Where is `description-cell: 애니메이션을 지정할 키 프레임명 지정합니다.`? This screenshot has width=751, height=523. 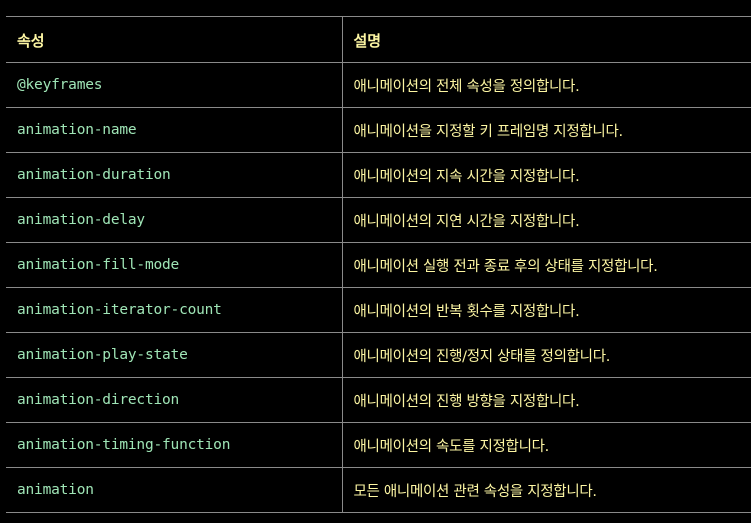
description-cell: 애니메이션을 지정할 키 프레임명 지정합니다. is located at coordinates (546, 130).